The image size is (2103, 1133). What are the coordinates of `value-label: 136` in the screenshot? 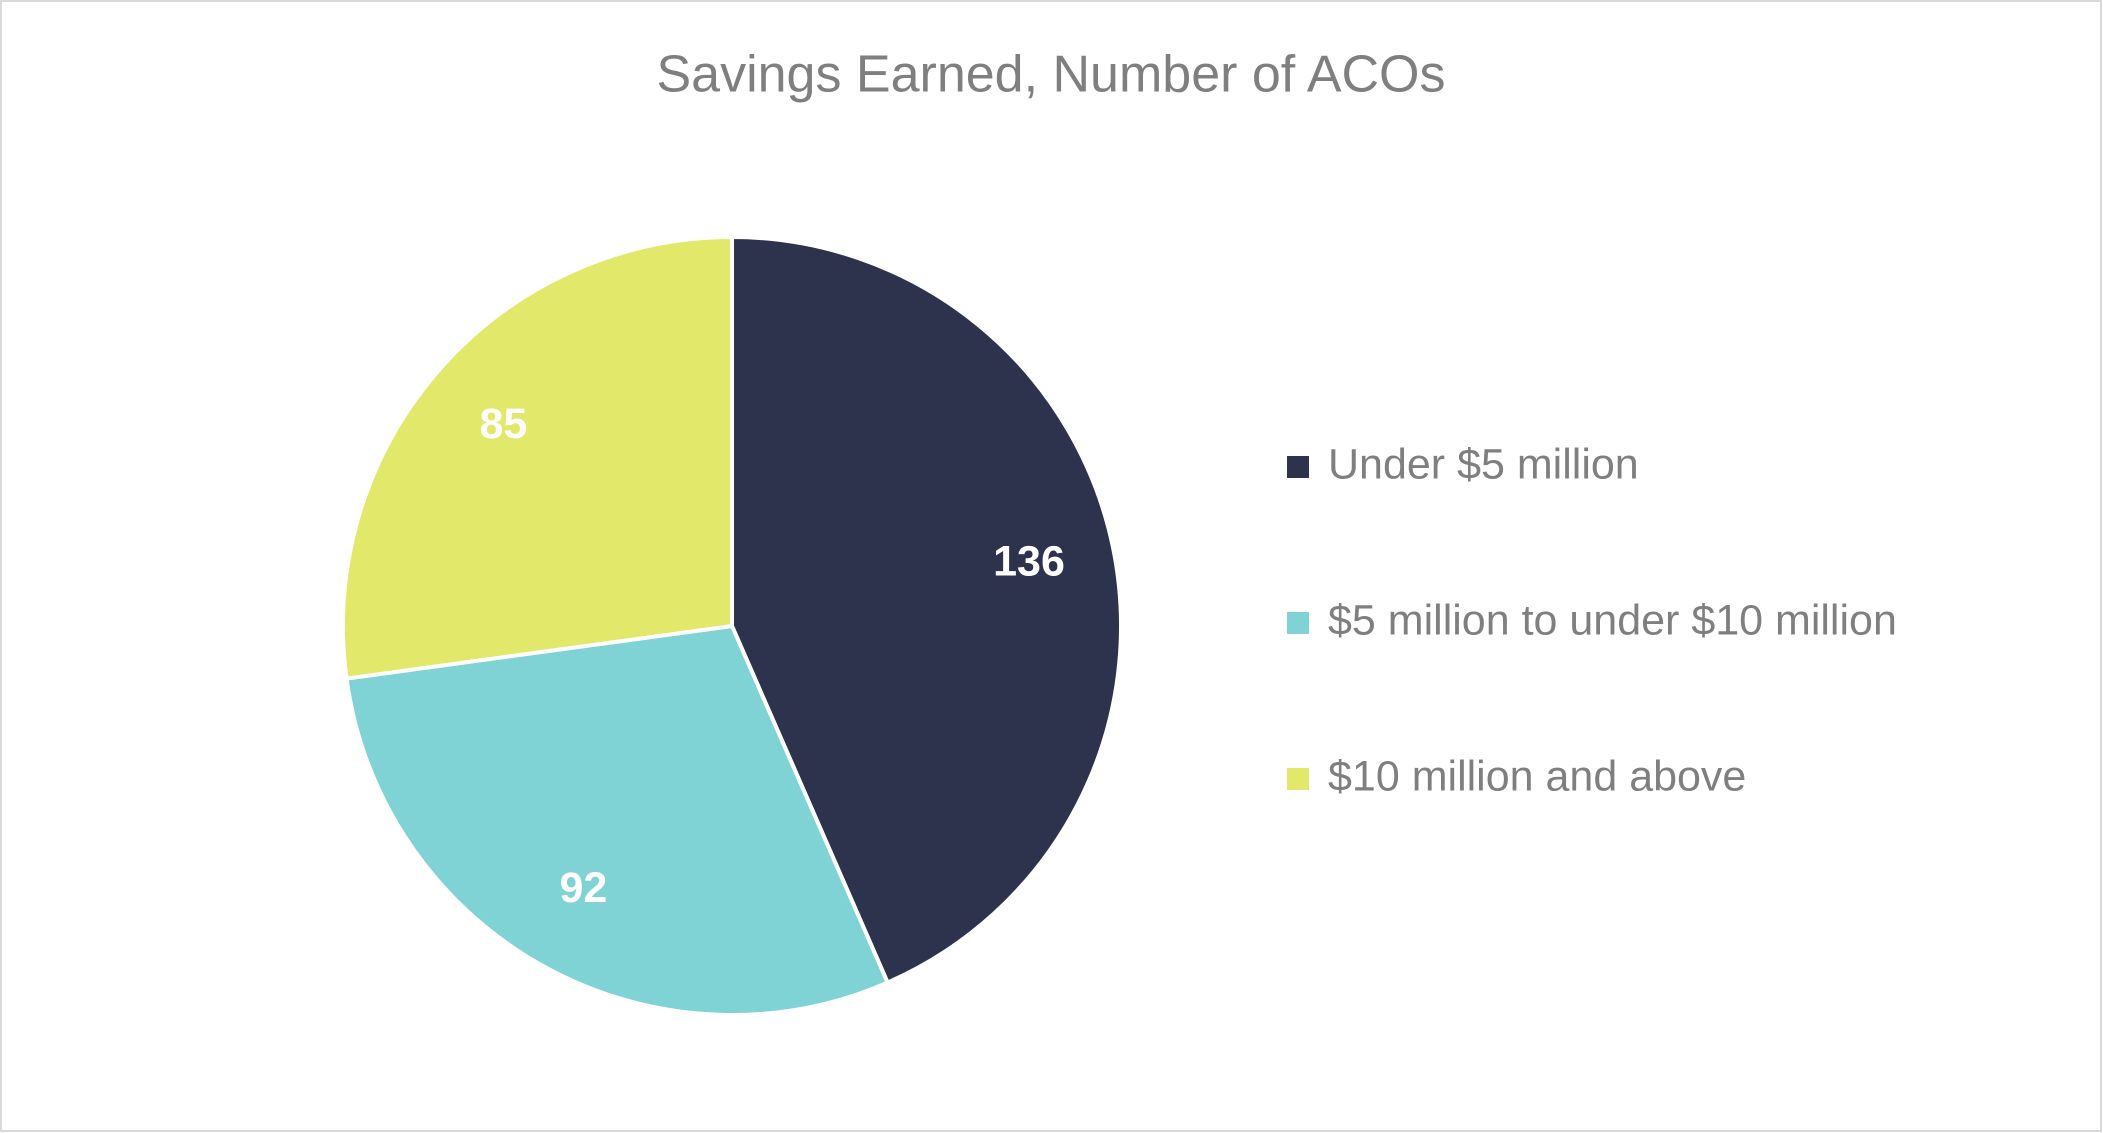 It's located at (1029, 561).